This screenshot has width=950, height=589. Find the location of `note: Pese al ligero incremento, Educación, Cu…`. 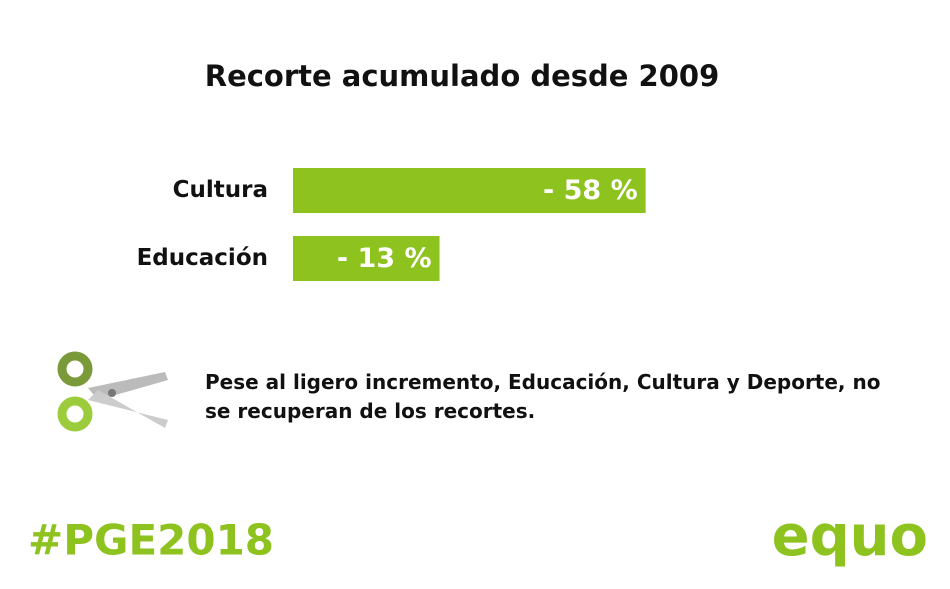

note: Pese al ligero incremento, Educación, Cu… is located at coordinates (543, 396).